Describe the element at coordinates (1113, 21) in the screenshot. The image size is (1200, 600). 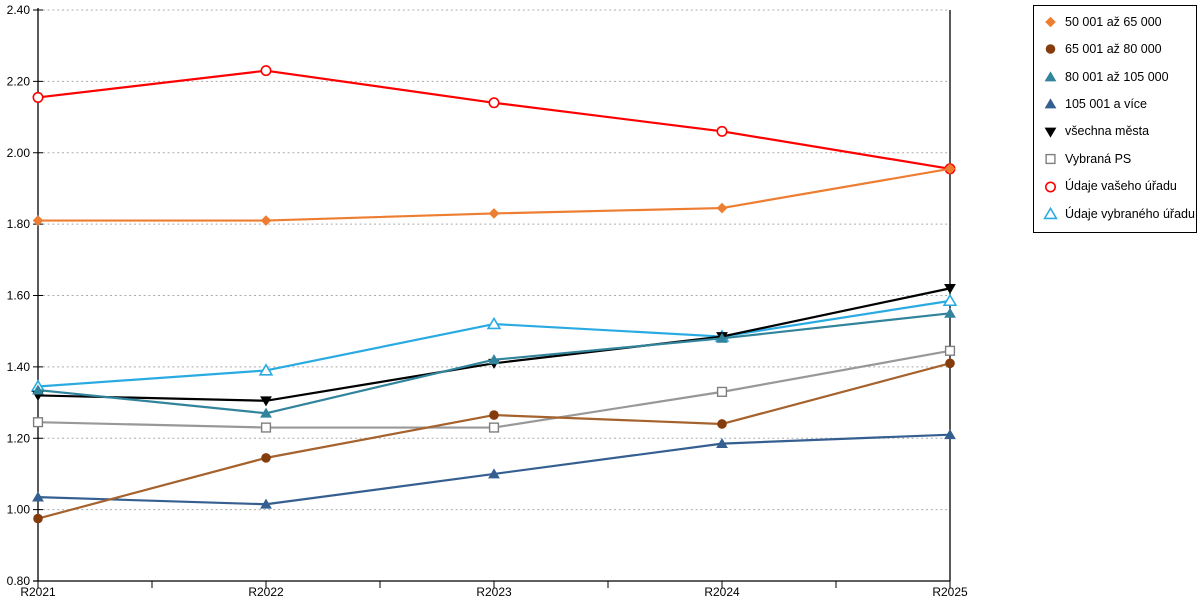
I see `legend-item-label: 50 001 až 65 000` at that location.